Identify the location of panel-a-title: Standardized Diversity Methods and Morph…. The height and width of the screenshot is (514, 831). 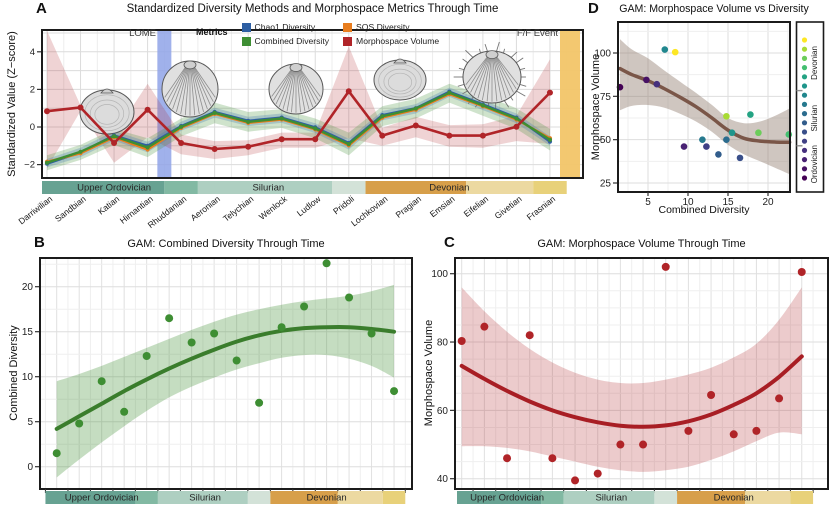
(312, 9).